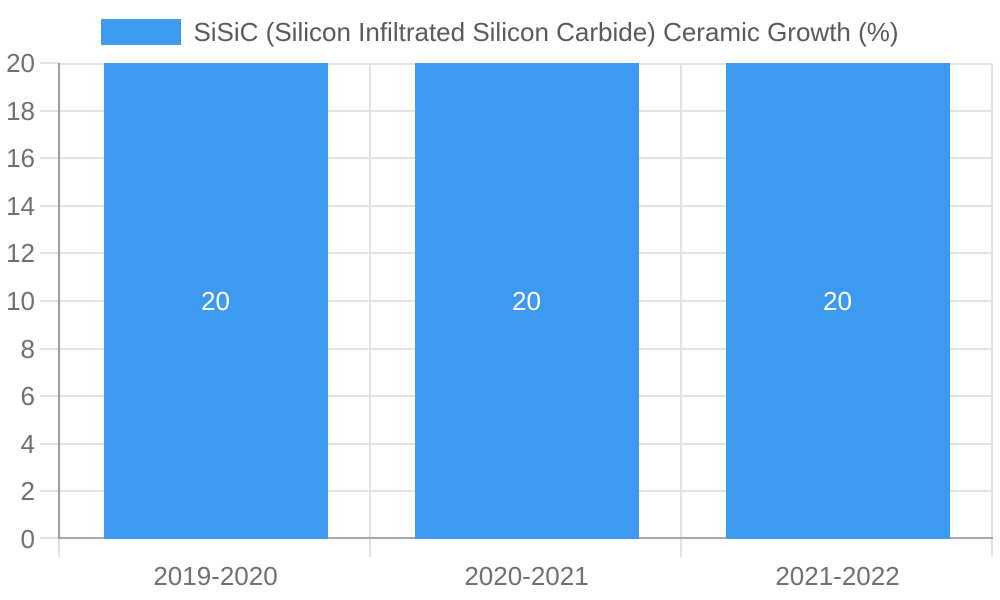 This screenshot has width=1000, height=600. I want to click on x-axis-category-label: 2020-2021, so click(526, 576).